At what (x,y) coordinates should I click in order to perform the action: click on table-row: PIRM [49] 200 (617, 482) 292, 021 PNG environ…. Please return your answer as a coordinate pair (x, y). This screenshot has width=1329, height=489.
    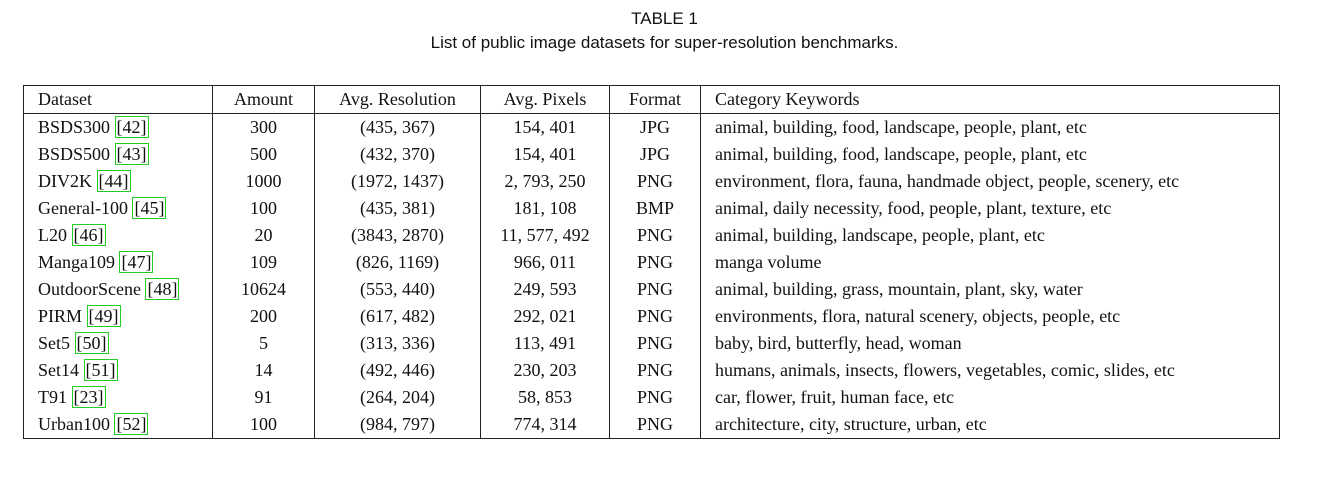
    Looking at the image, I should click on (651, 316).